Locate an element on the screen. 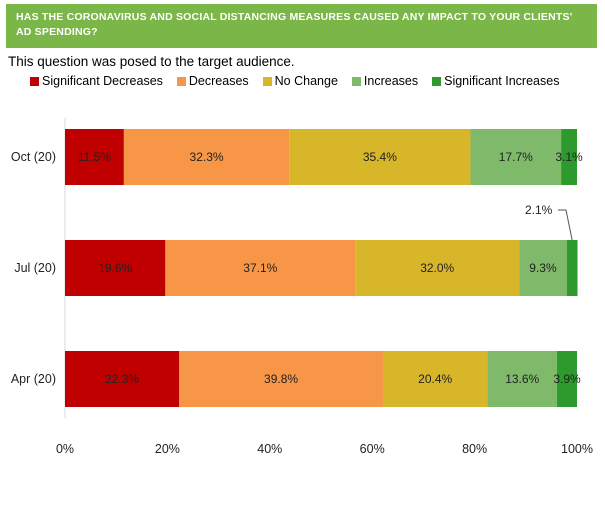 The width and height of the screenshot is (605, 507). data-label: 3.9% is located at coordinates (567, 379).